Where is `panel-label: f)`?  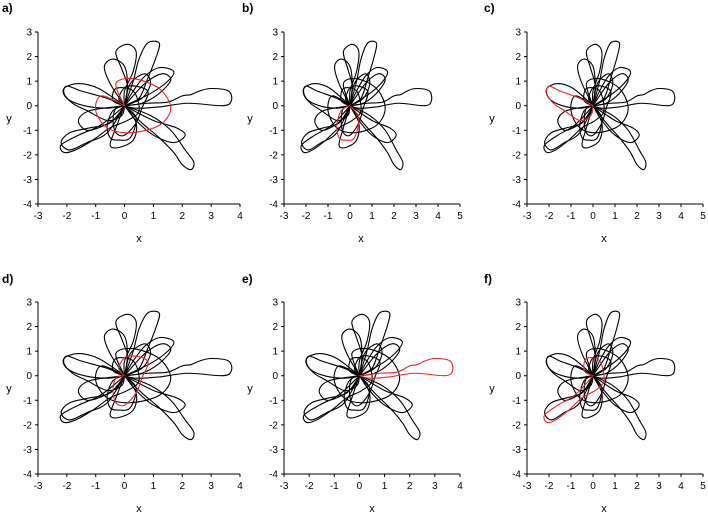
panel-label: f) is located at coordinates (488, 279).